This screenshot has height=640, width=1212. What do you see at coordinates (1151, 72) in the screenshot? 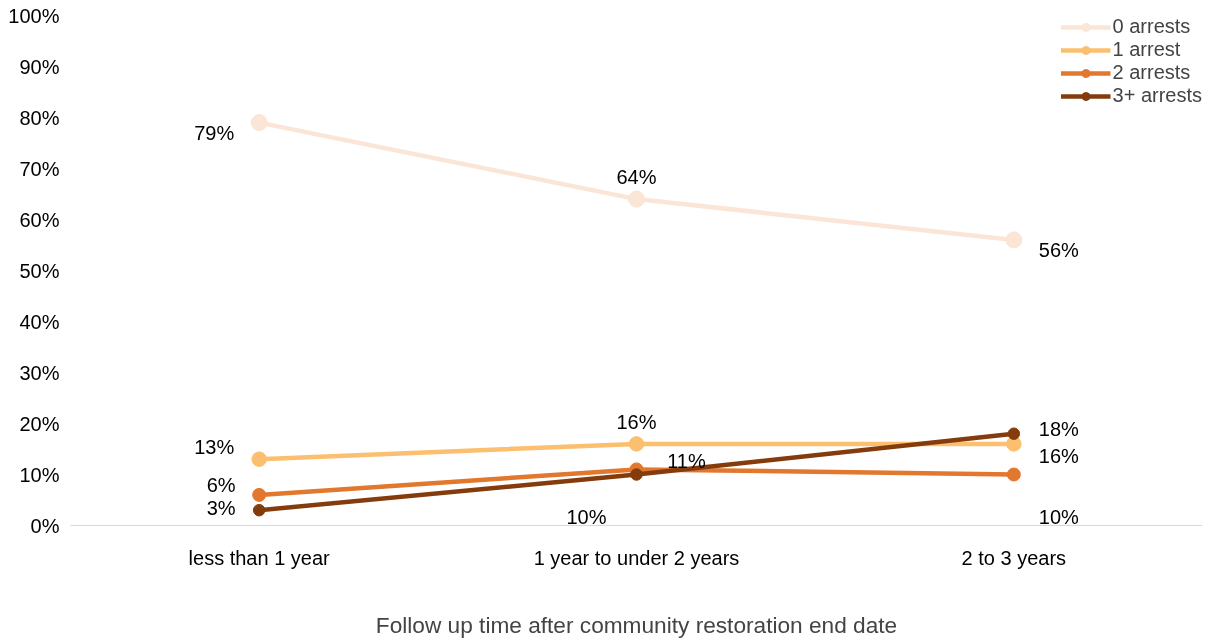
I see `legend-label: 2 arrests` at bounding box center [1151, 72].